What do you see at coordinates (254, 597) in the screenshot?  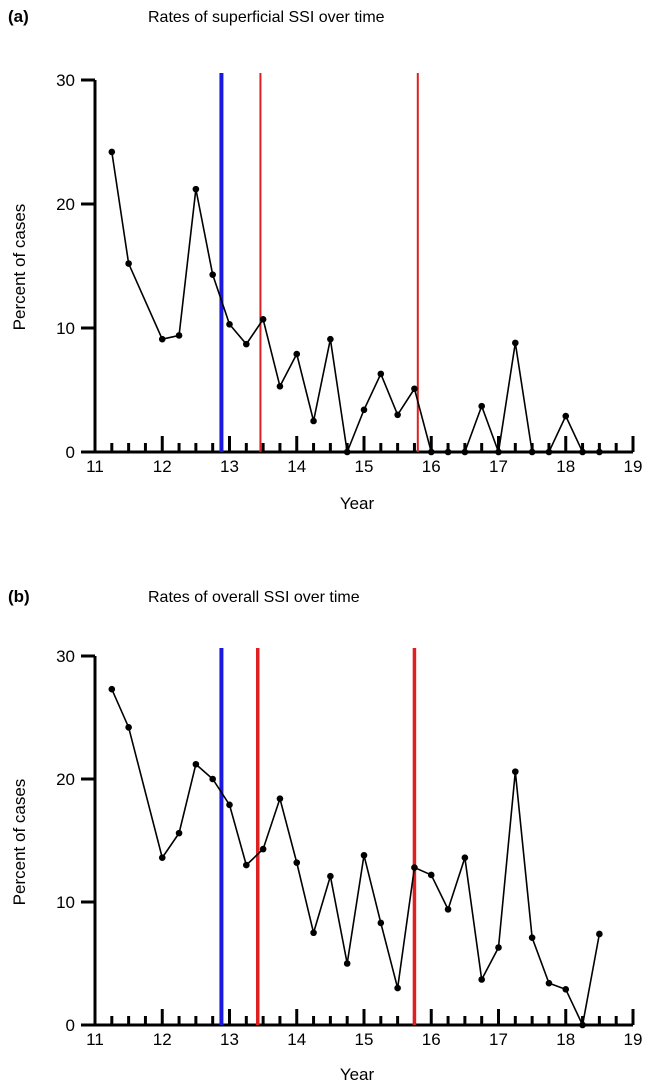 I see `chart-title: Rates of overall SSI over time` at bounding box center [254, 597].